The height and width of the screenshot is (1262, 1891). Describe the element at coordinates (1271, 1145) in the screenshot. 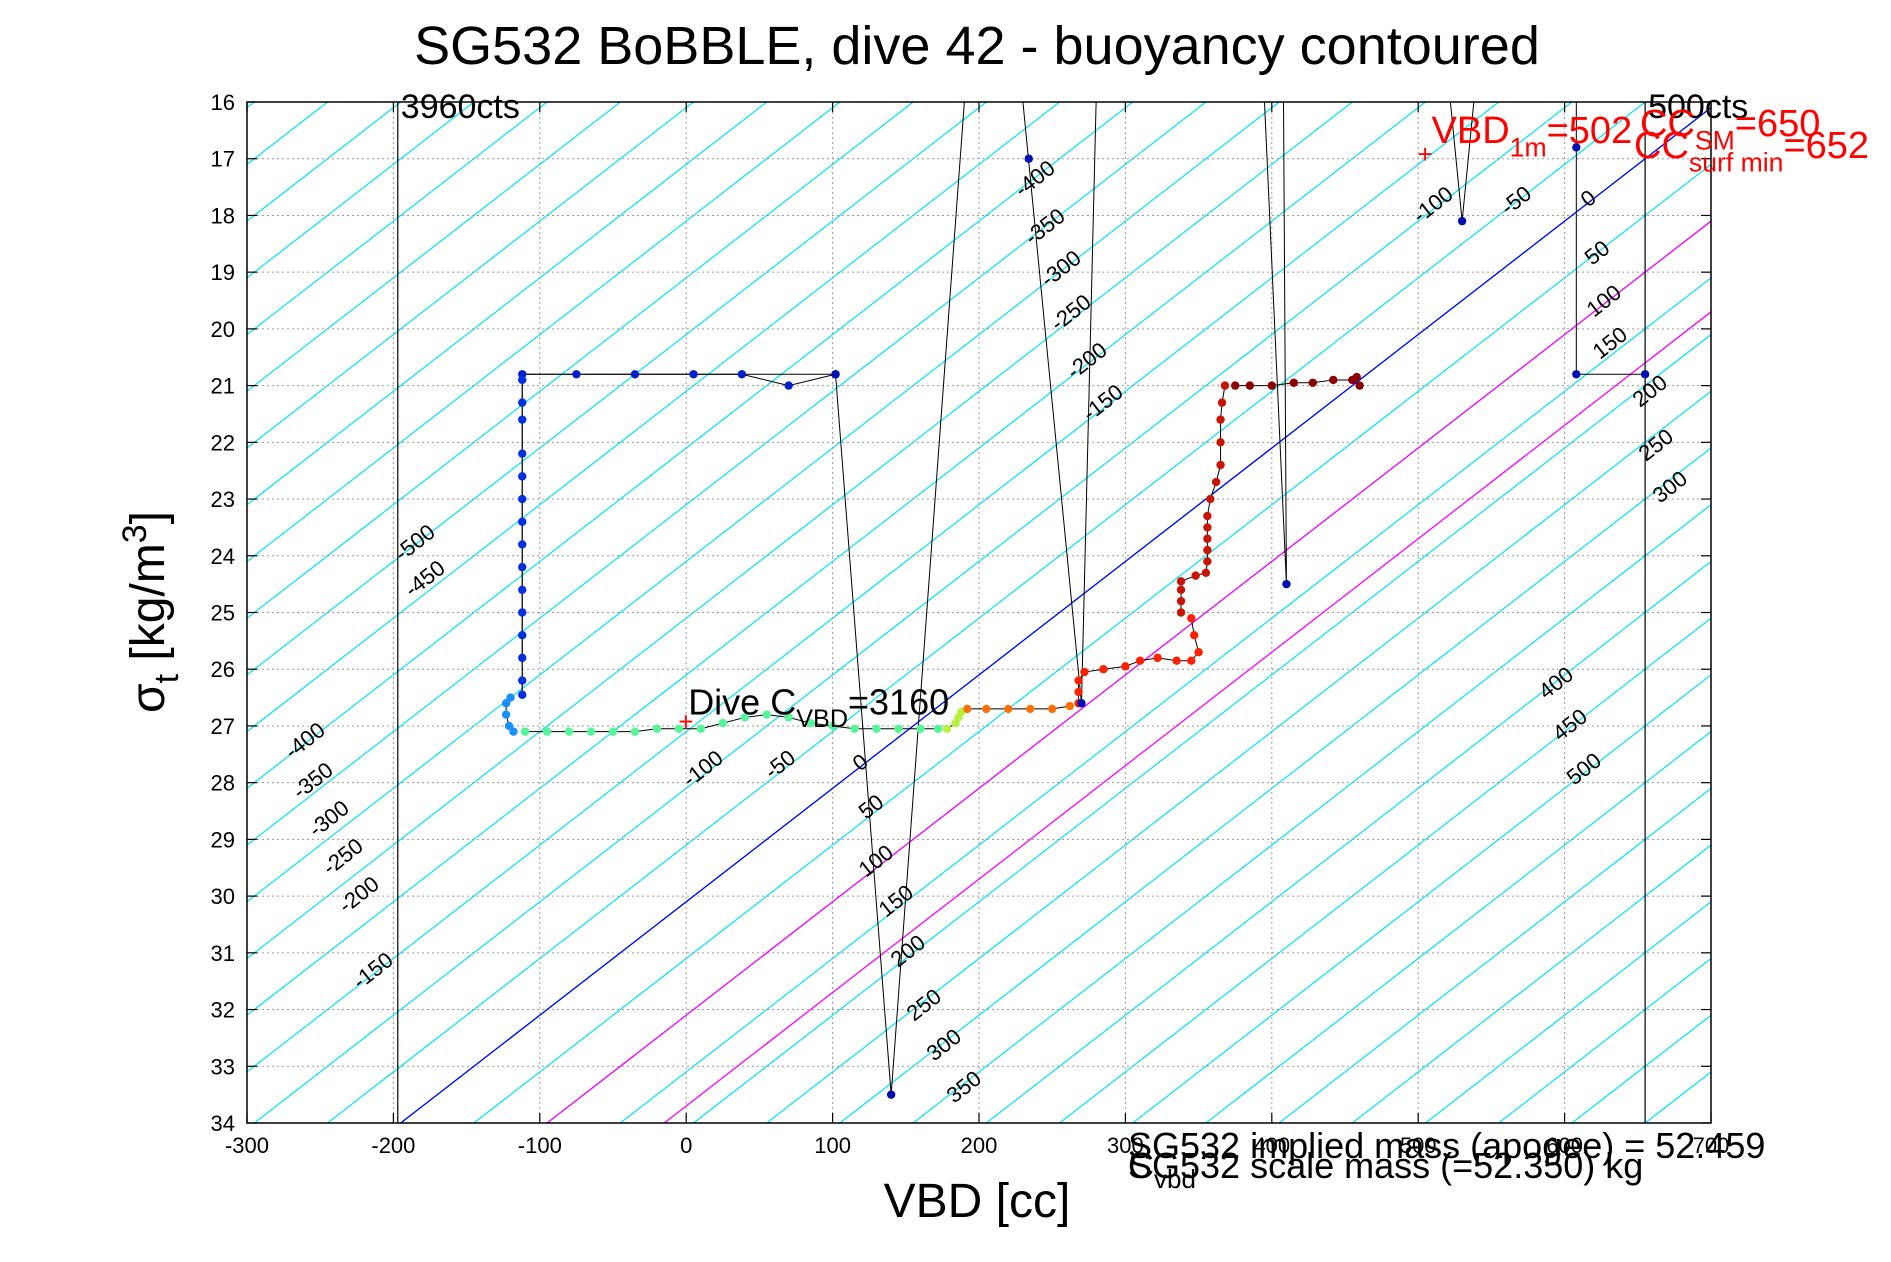

I see `x-tick-label: 400` at that location.